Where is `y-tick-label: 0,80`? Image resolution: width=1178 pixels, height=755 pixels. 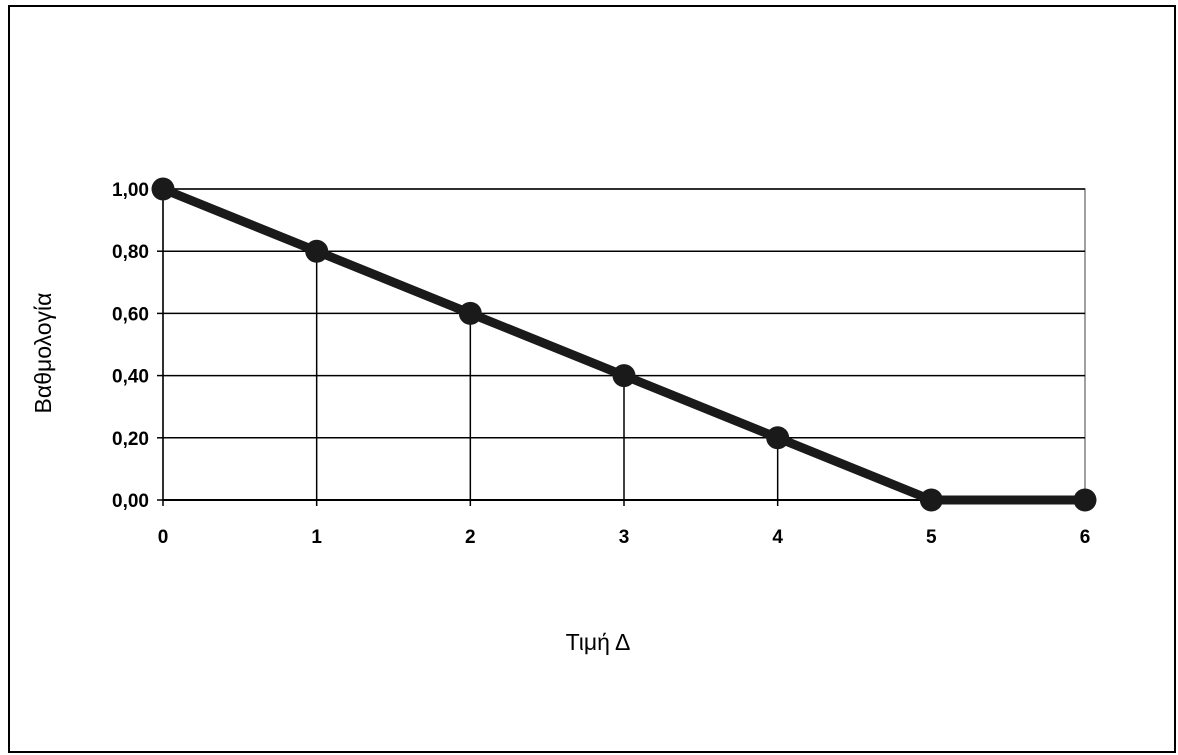 y-tick-label: 0,80 is located at coordinates (130, 252).